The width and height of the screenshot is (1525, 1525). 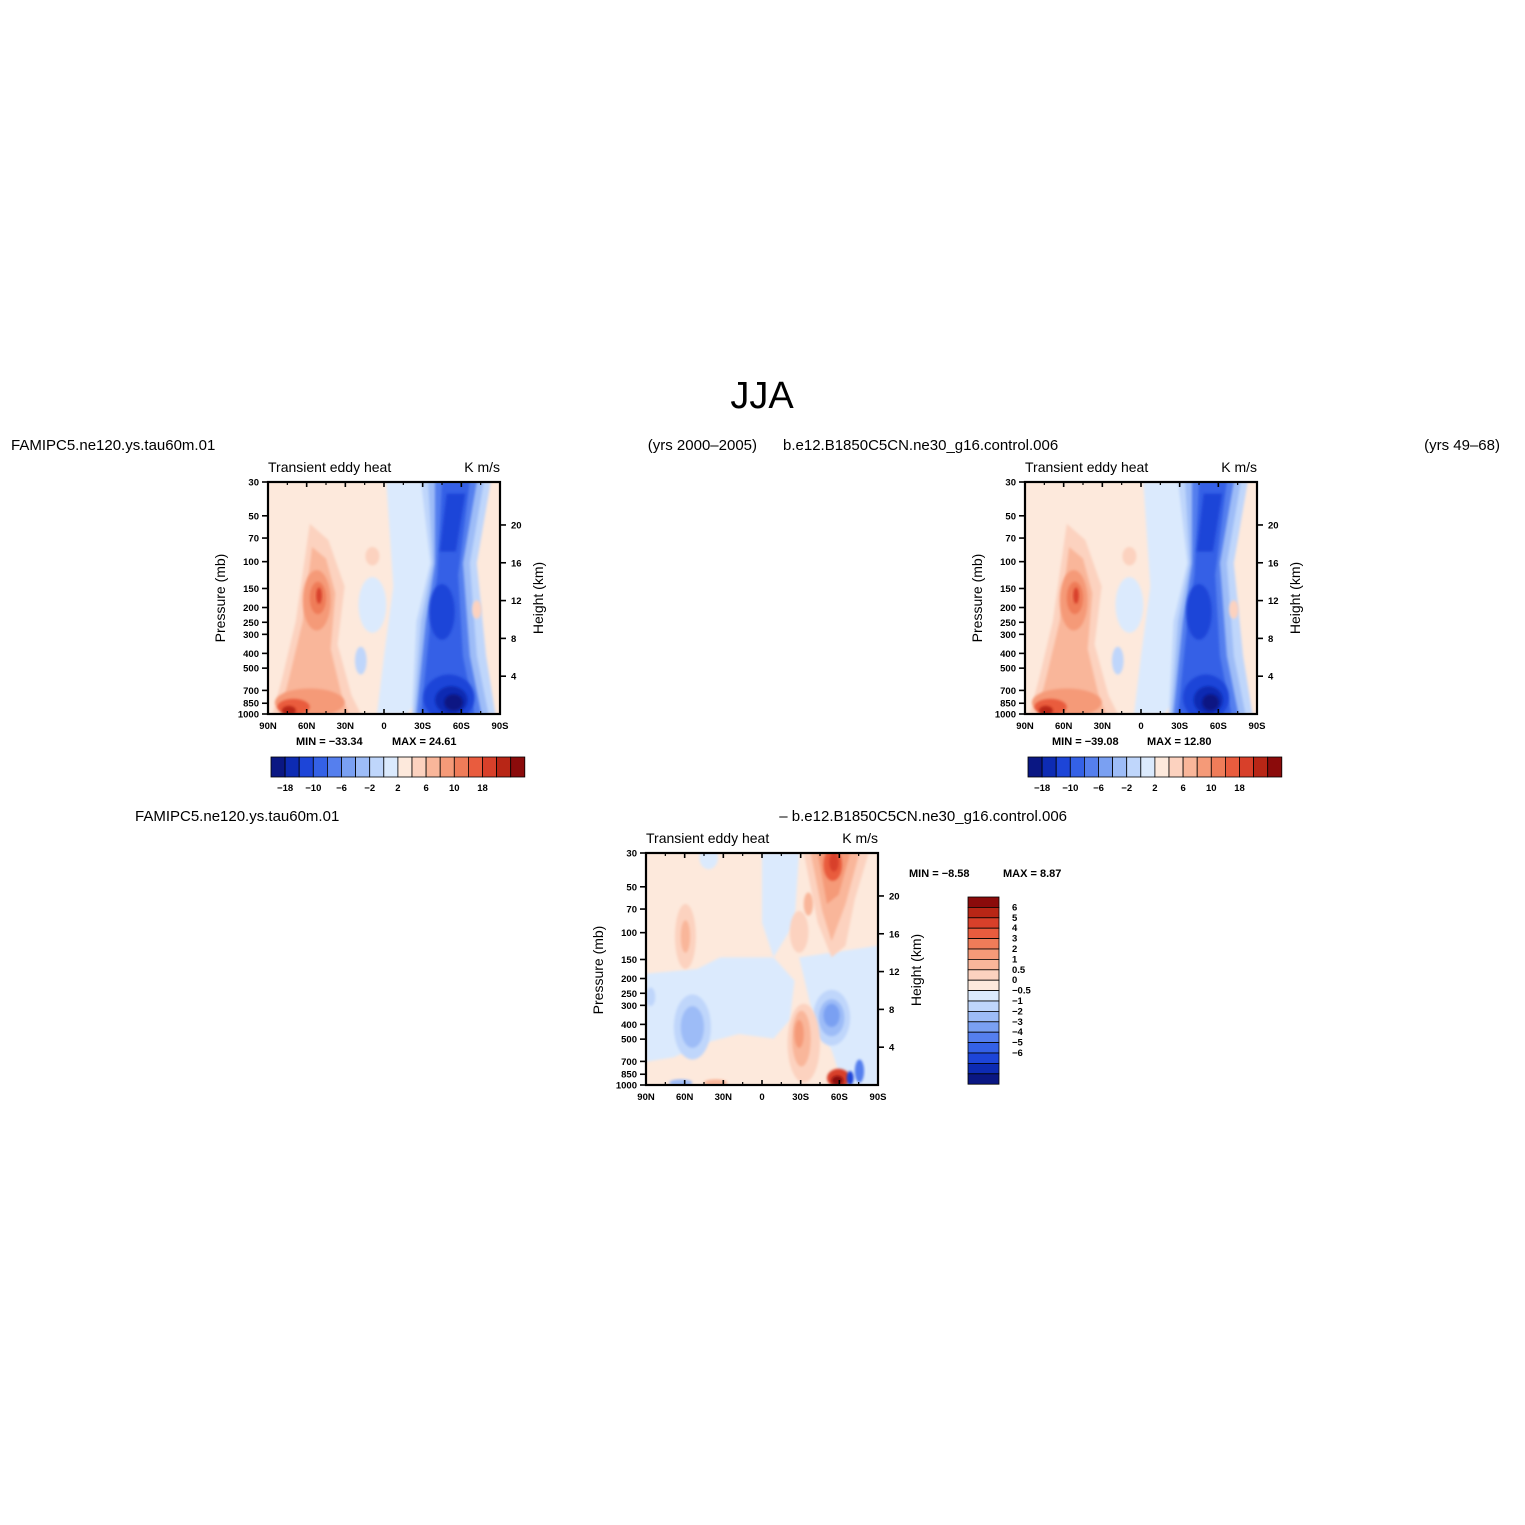 I want to click on y-tick-label: 150, so click(x=1008, y=589).